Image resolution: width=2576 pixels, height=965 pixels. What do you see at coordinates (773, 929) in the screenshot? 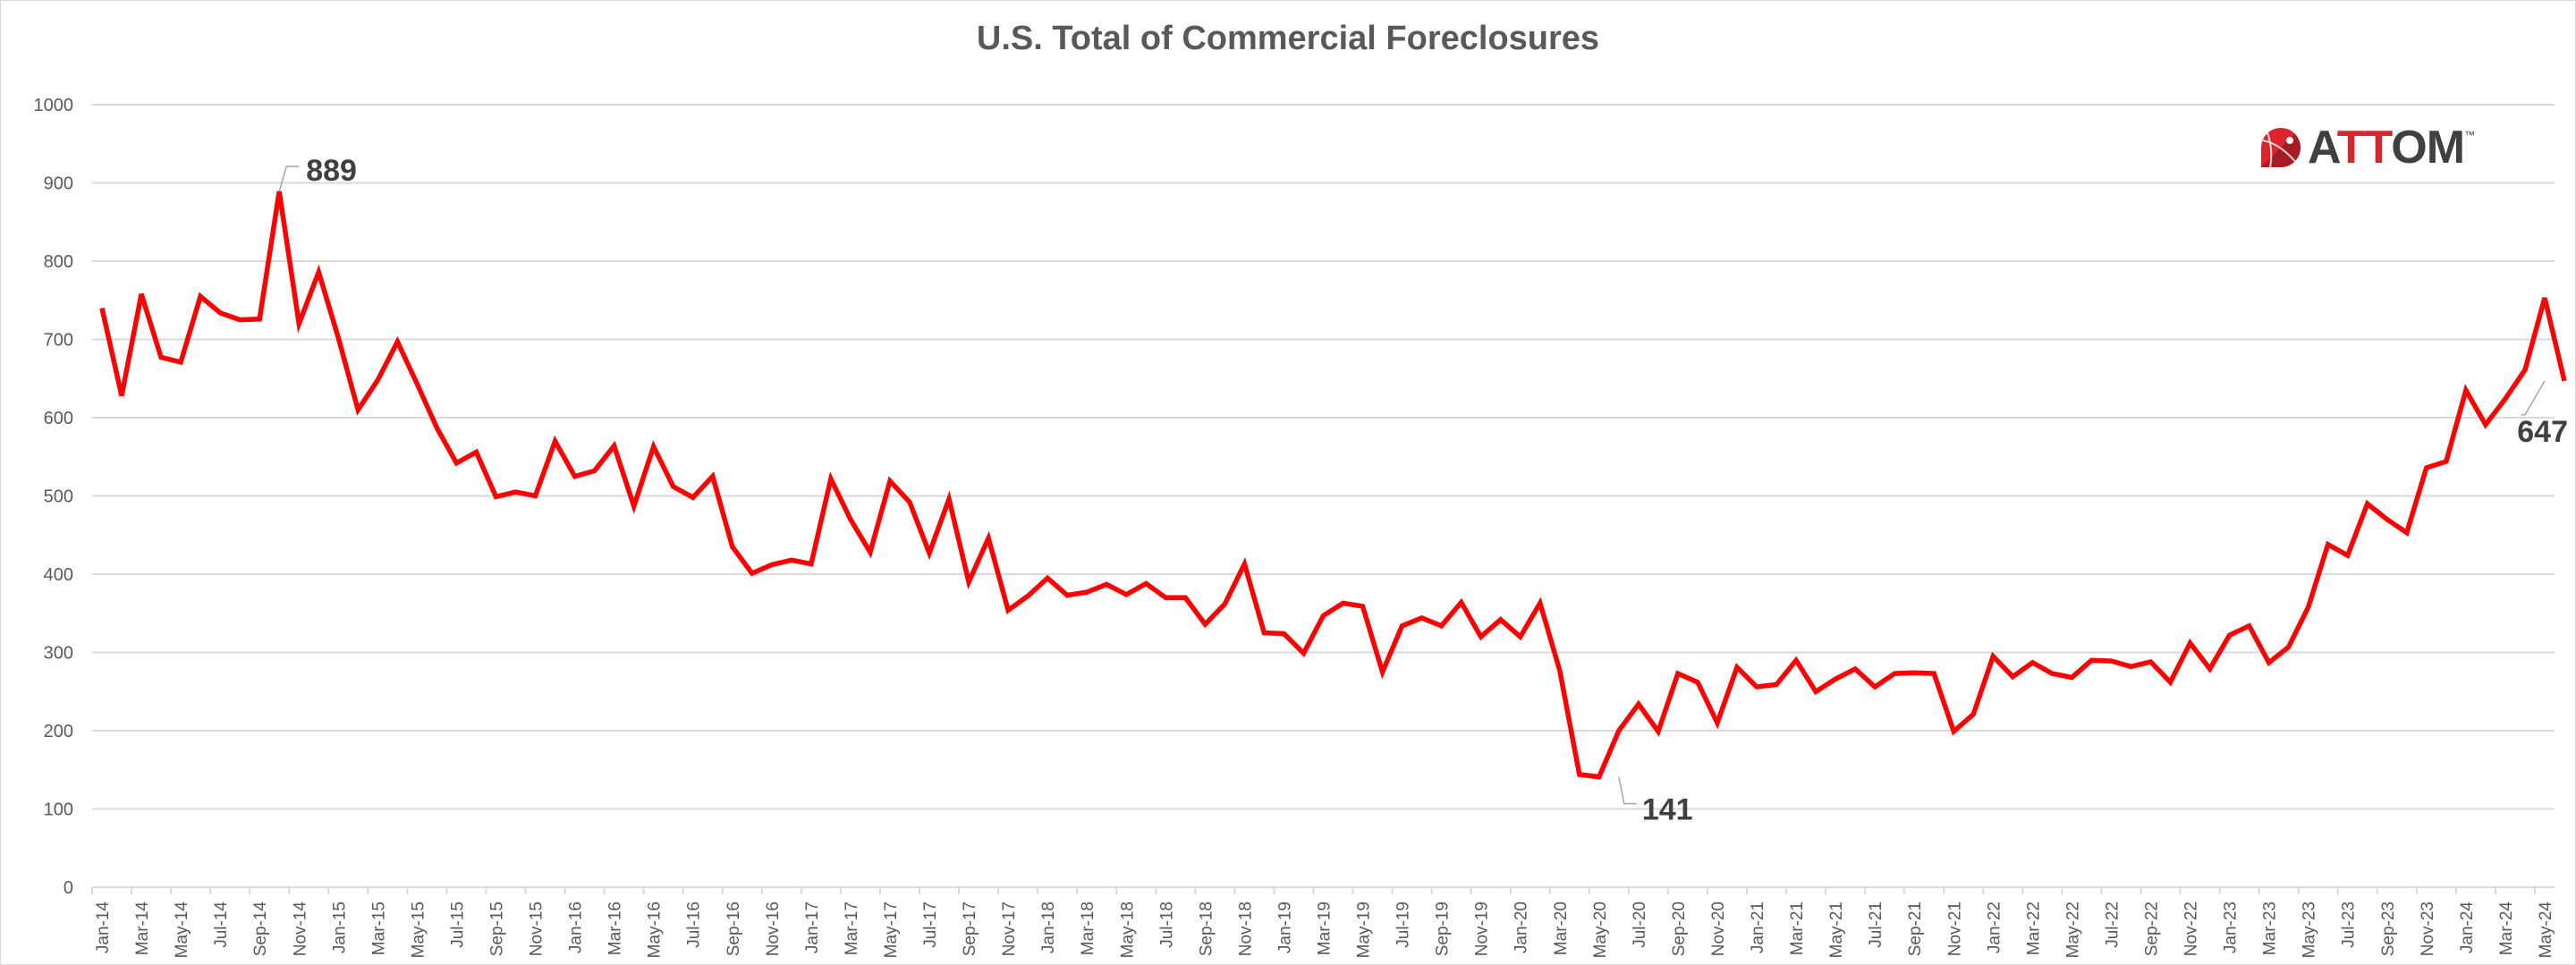
I see `x-tick-label: Nov-16` at bounding box center [773, 929].